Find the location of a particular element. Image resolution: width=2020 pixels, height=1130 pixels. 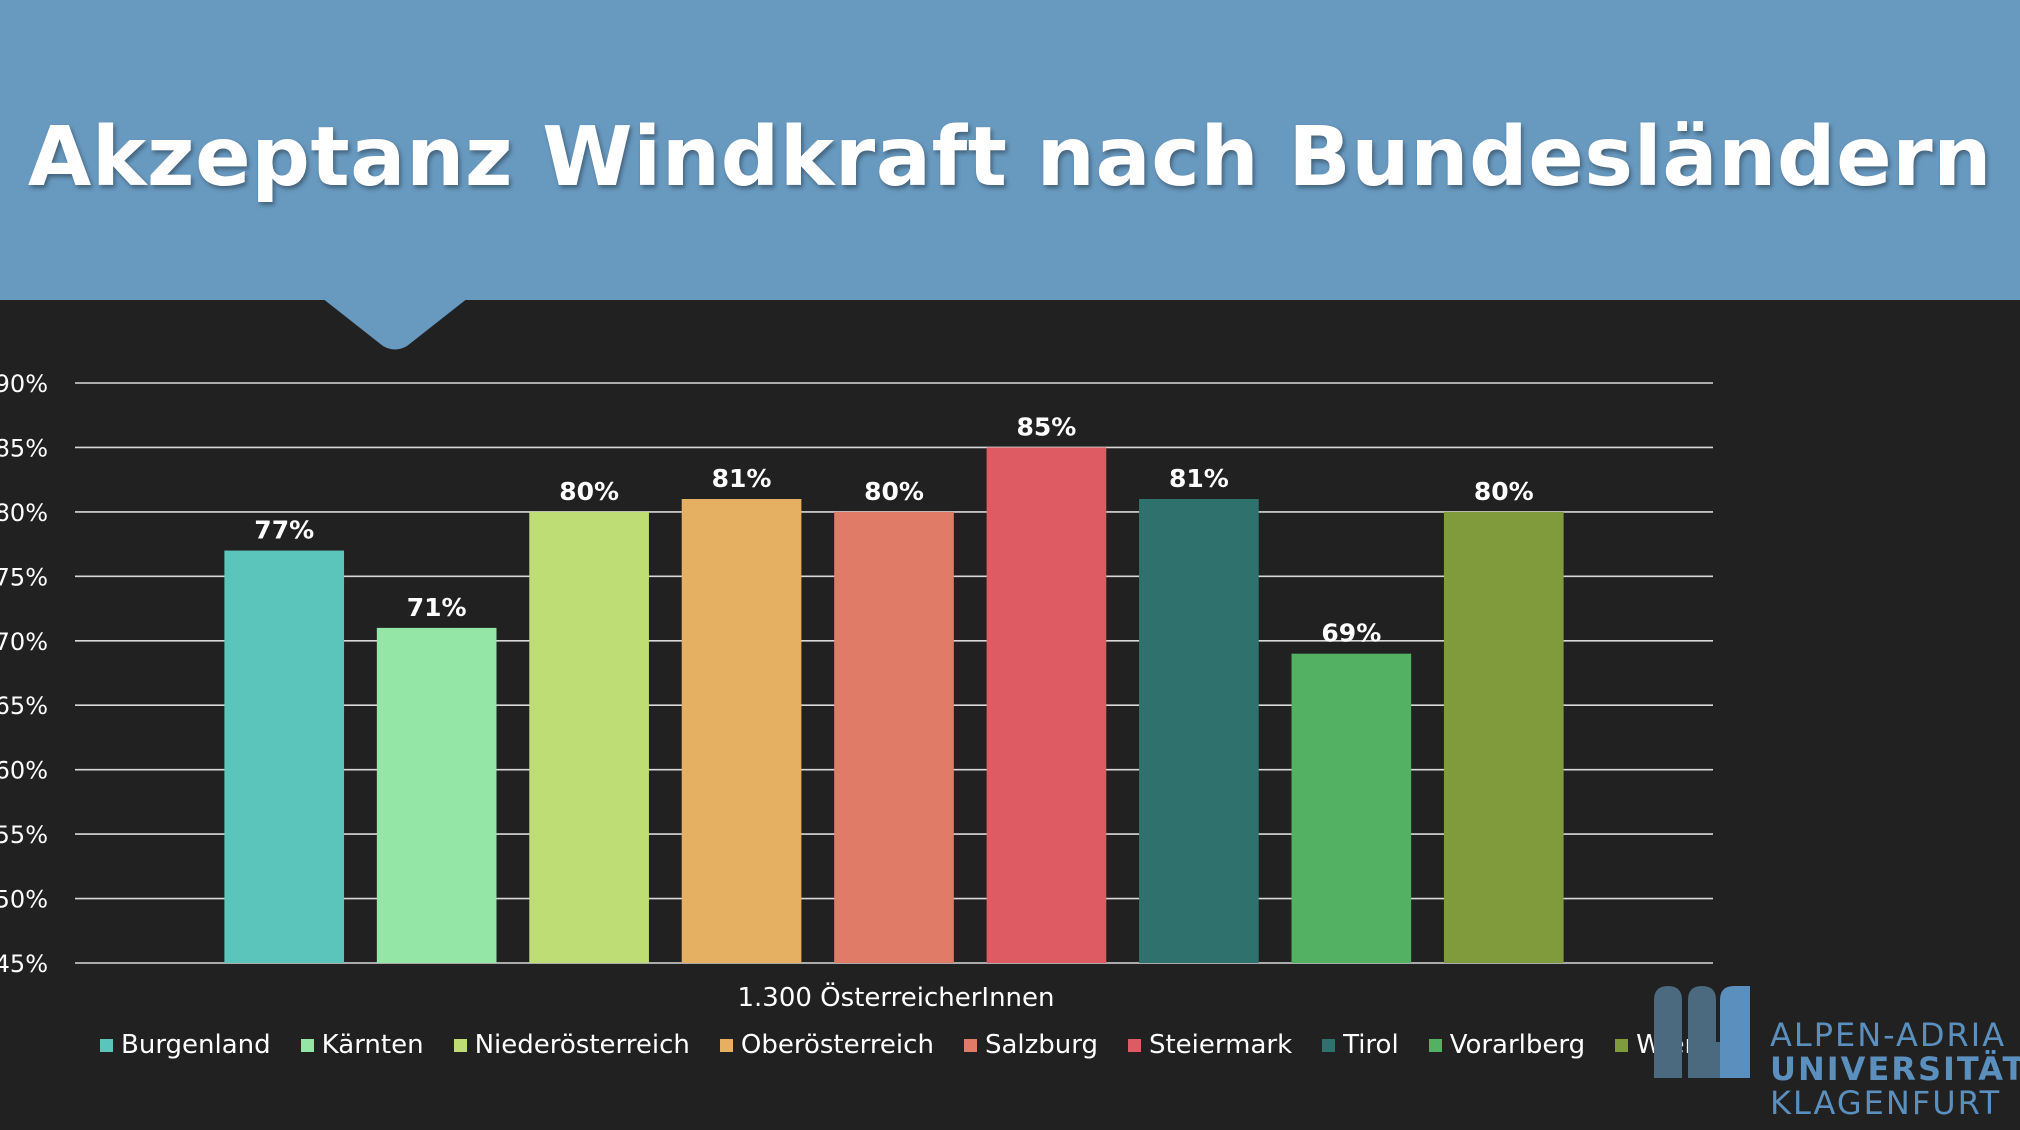

legend-item-steiermark: Steiermark is located at coordinates (1210, 1045).